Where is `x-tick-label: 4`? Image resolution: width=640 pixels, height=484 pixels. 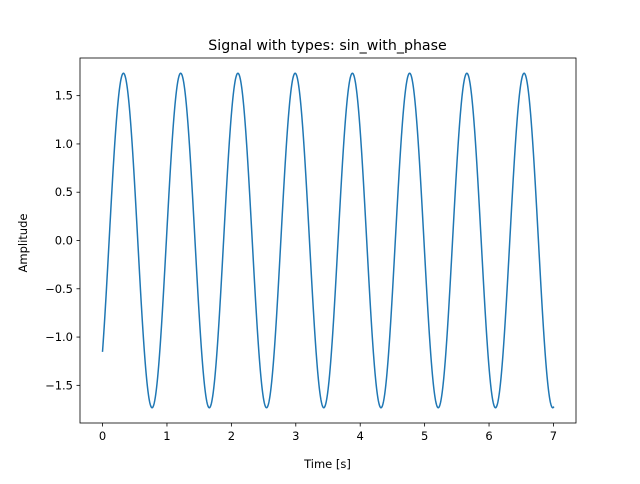
x-tick-label: 4 is located at coordinates (360, 436).